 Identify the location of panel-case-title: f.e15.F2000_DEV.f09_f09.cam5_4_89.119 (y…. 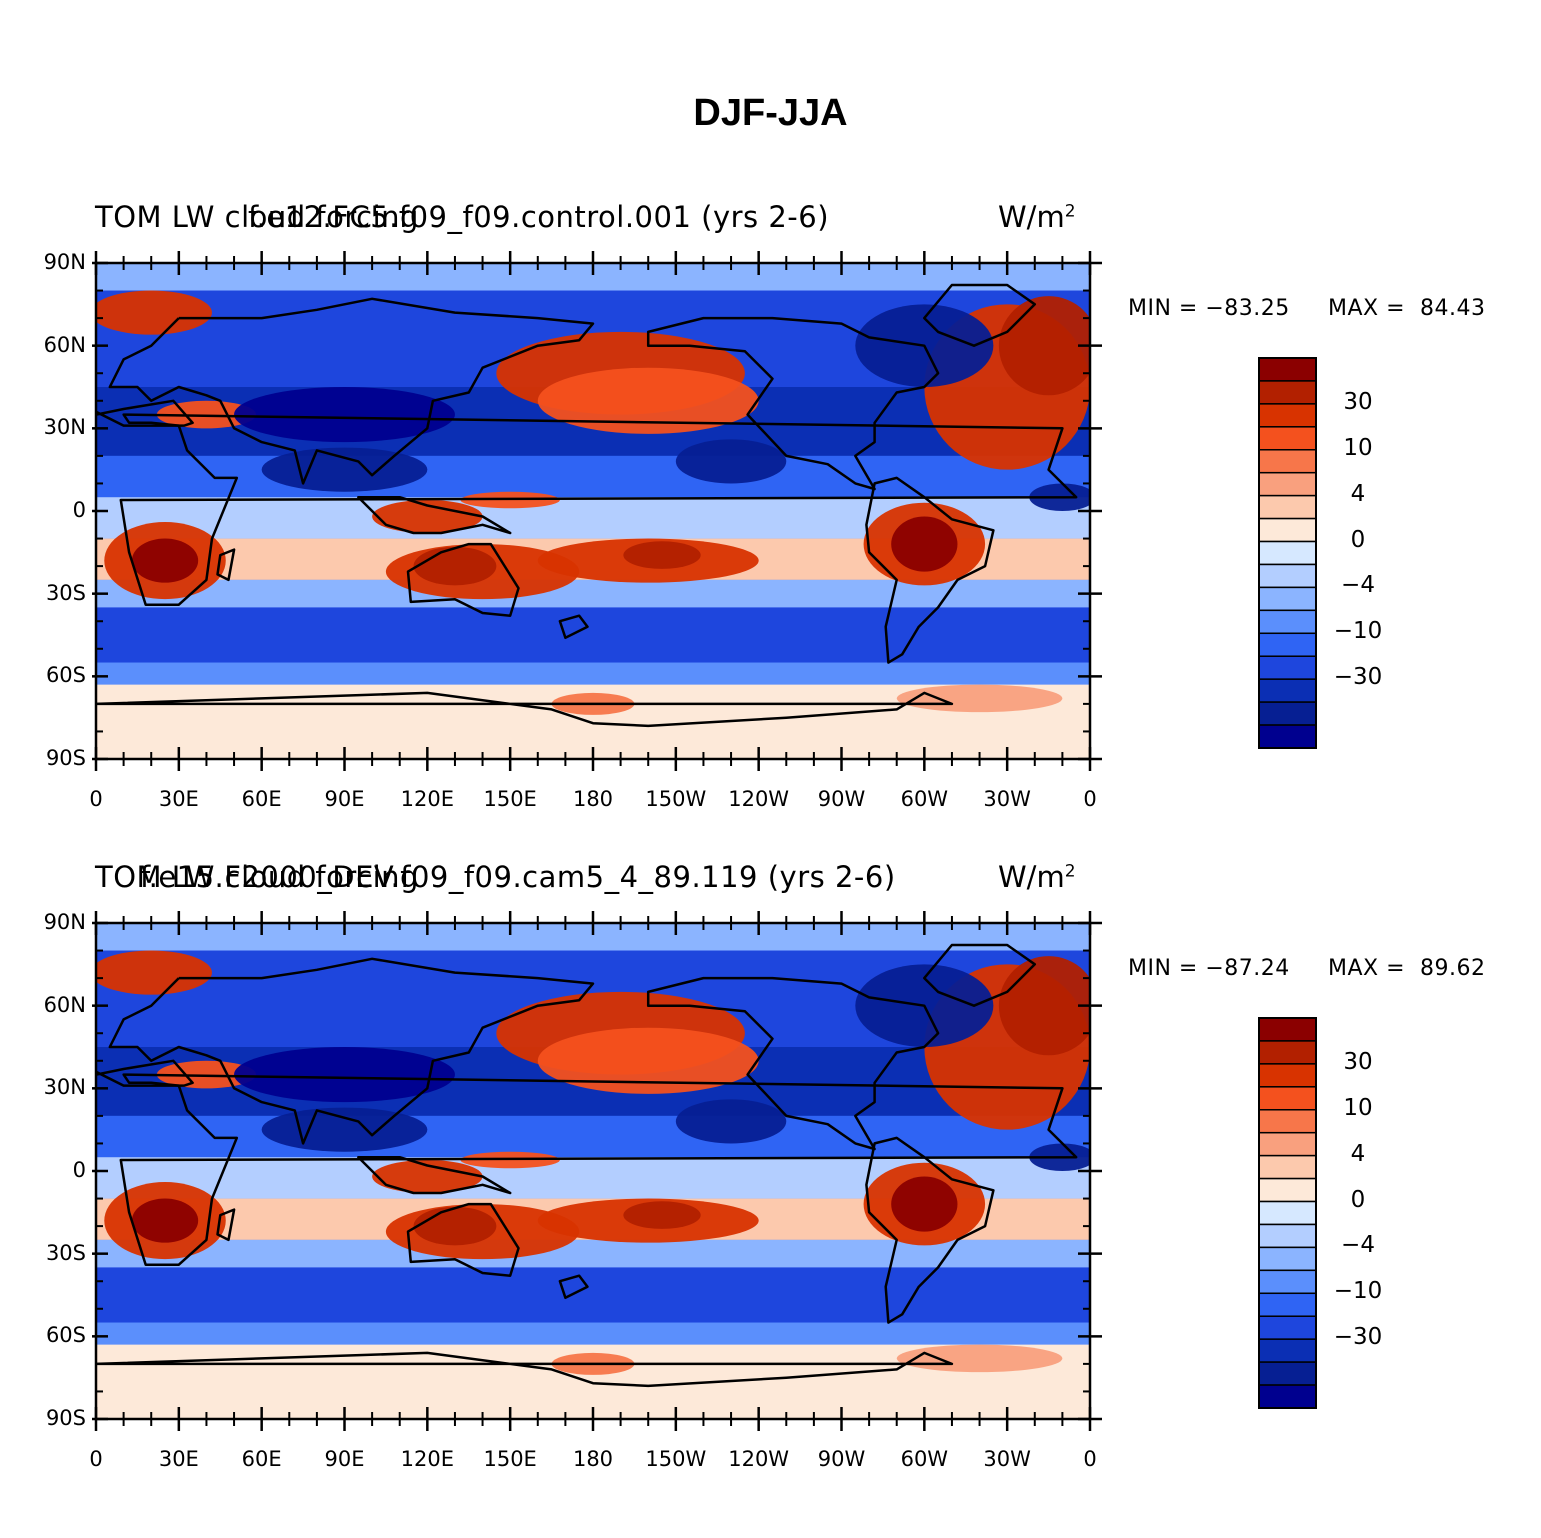
(518, 877).